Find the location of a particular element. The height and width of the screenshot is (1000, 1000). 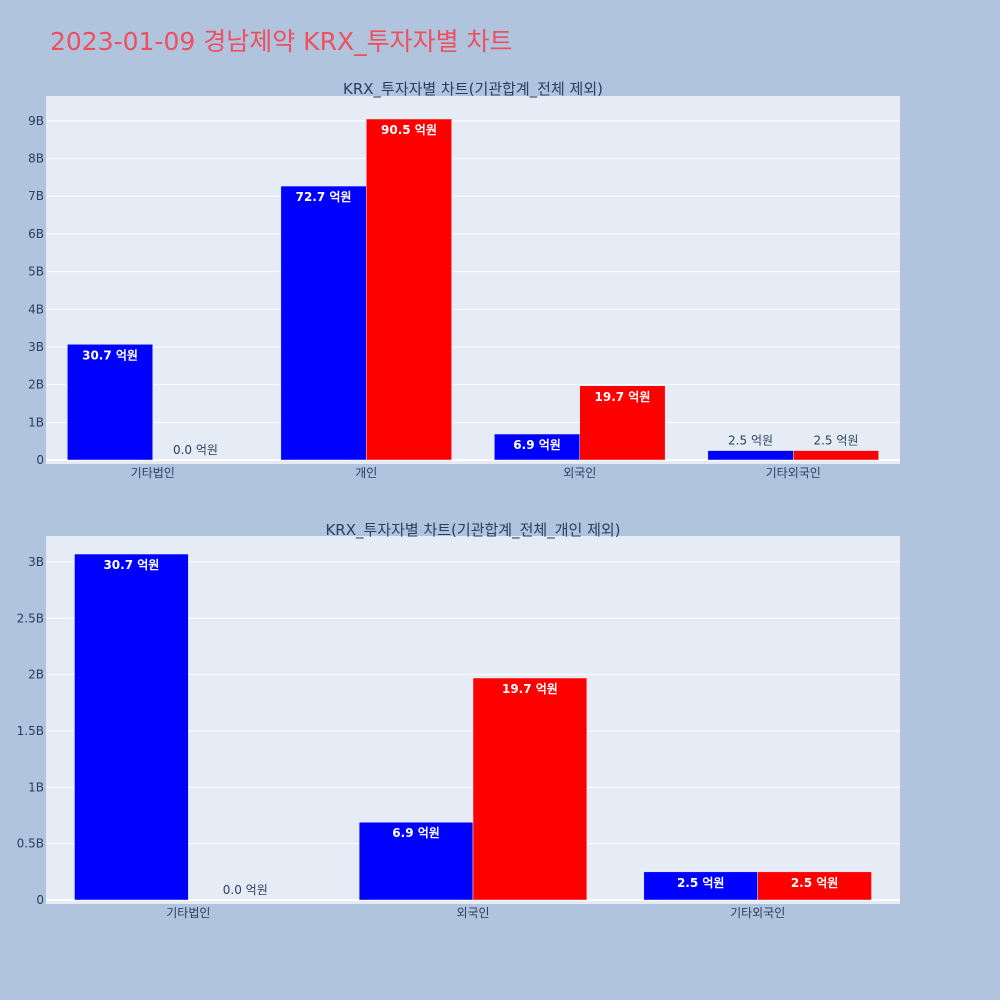

data-label: 72.7 억원 is located at coordinates (324, 197).